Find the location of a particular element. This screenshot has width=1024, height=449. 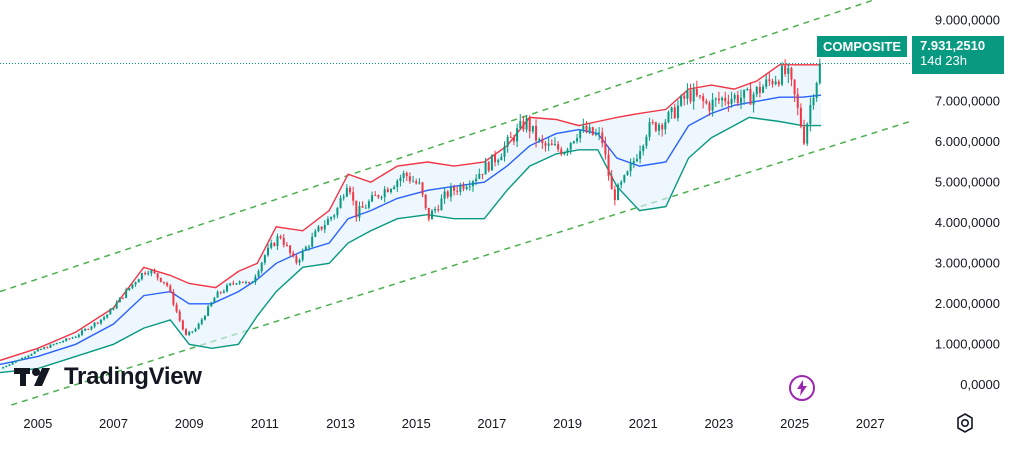

tradingview-watermark: TradingView is located at coordinates (108, 377).